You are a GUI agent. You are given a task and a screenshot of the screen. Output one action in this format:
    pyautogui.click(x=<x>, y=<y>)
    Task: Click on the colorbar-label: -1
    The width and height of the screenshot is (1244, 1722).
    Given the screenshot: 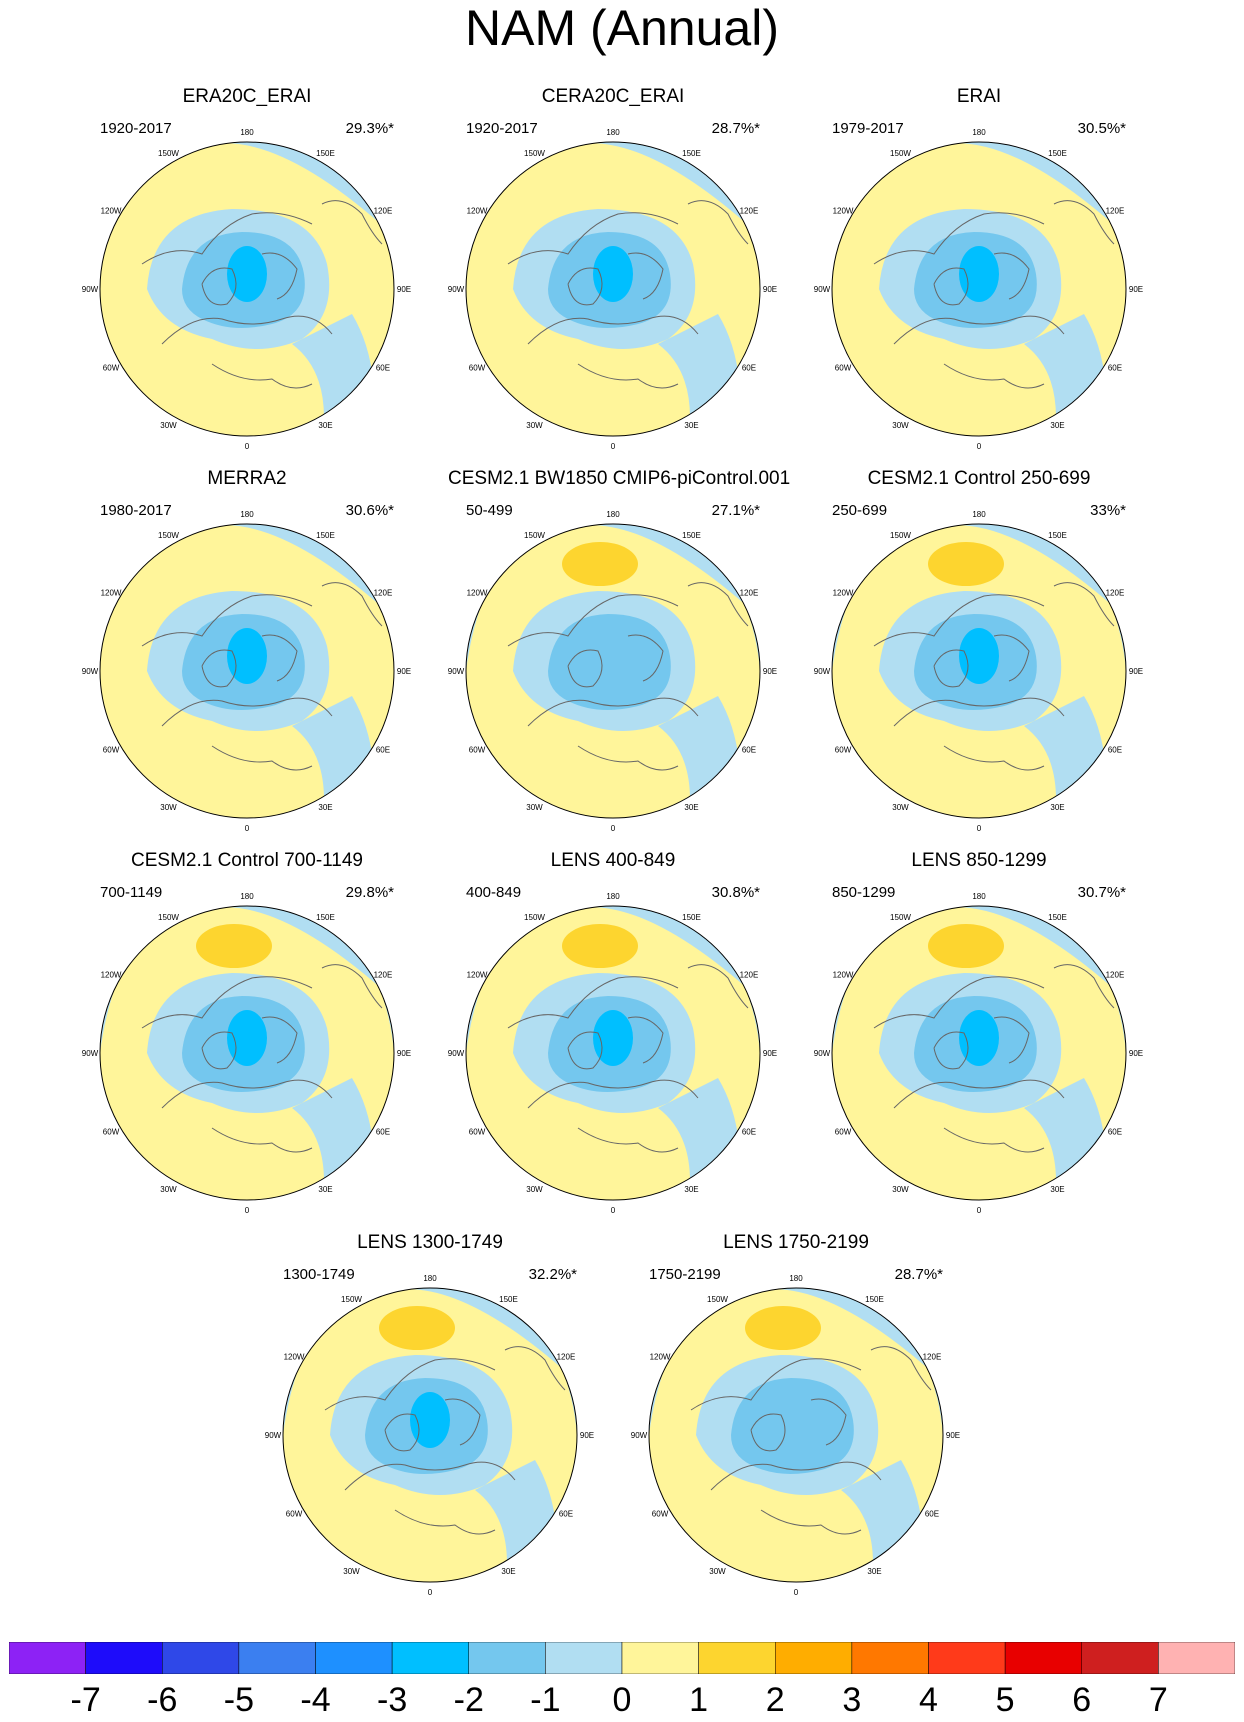 What is the action you would take?
    pyautogui.click(x=545, y=1700)
    